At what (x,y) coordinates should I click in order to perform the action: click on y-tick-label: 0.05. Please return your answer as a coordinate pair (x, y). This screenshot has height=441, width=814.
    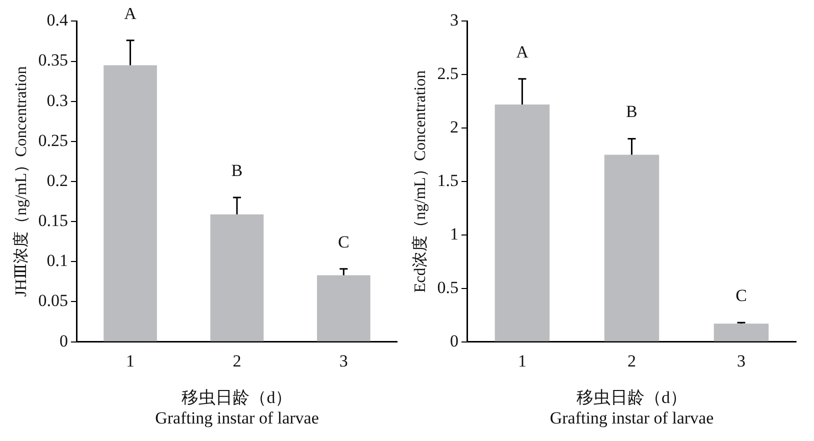
    Looking at the image, I should click on (53, 300).